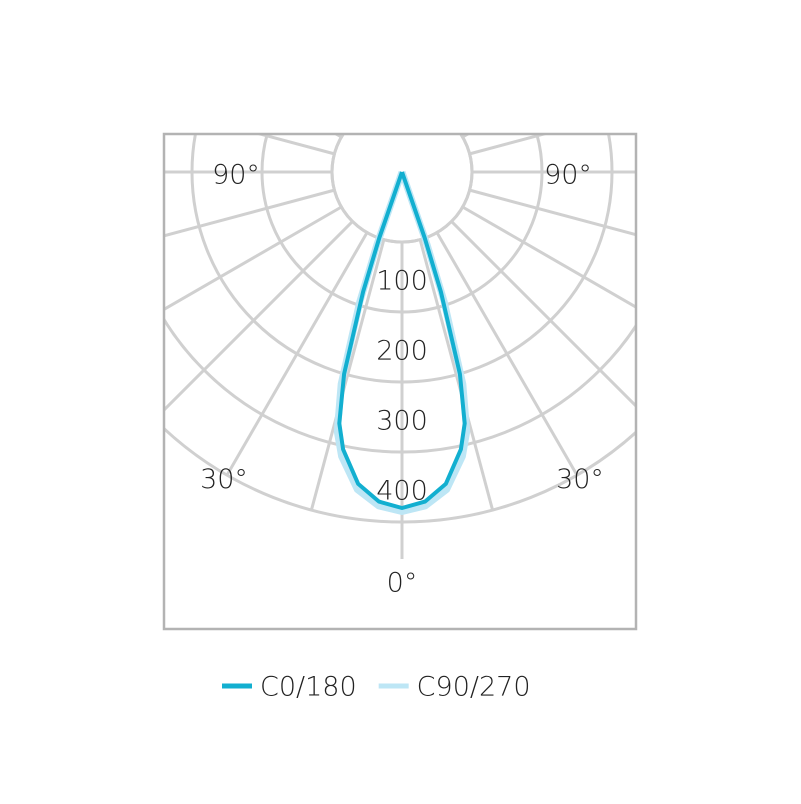 The width and height of the screenshot is (801, 804). Describe the element at coordinates (474, 687) in the screenshot. I see `legend-label: C90/270` at that location.